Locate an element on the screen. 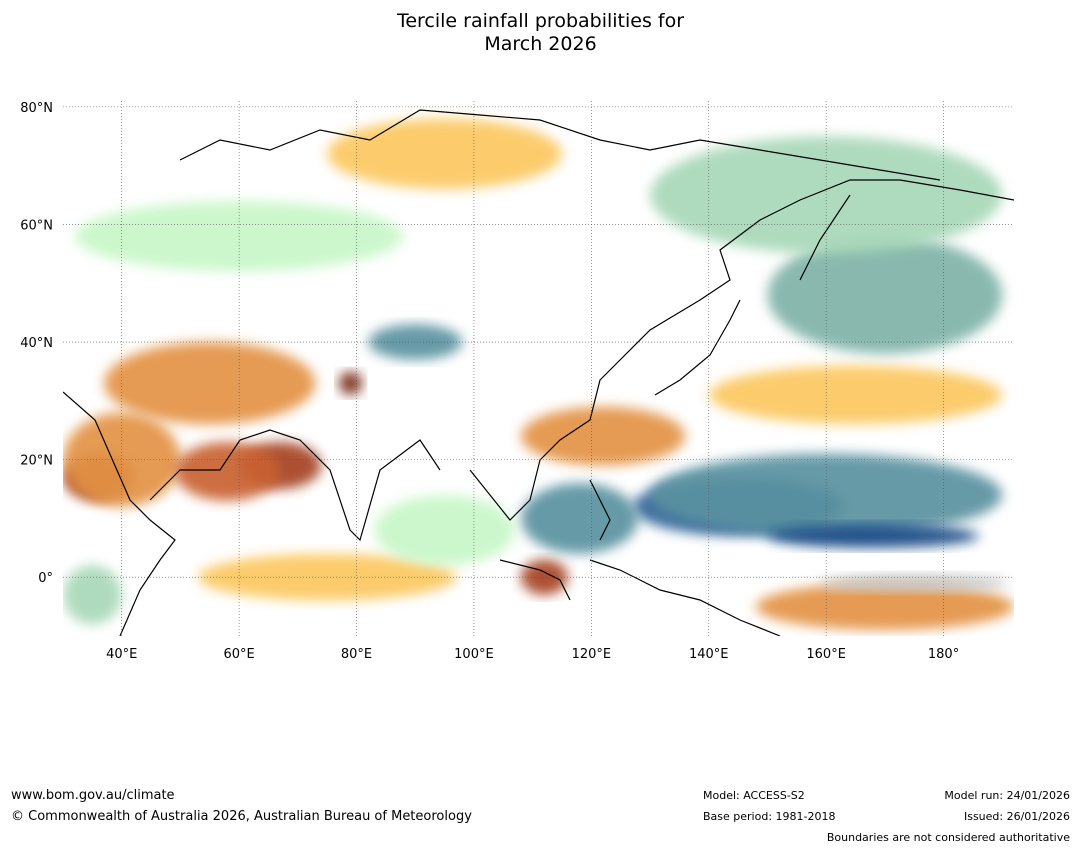 The height and width of the screenshot is (850, 1081). coastline-japan is located at coordinates (697, 347).